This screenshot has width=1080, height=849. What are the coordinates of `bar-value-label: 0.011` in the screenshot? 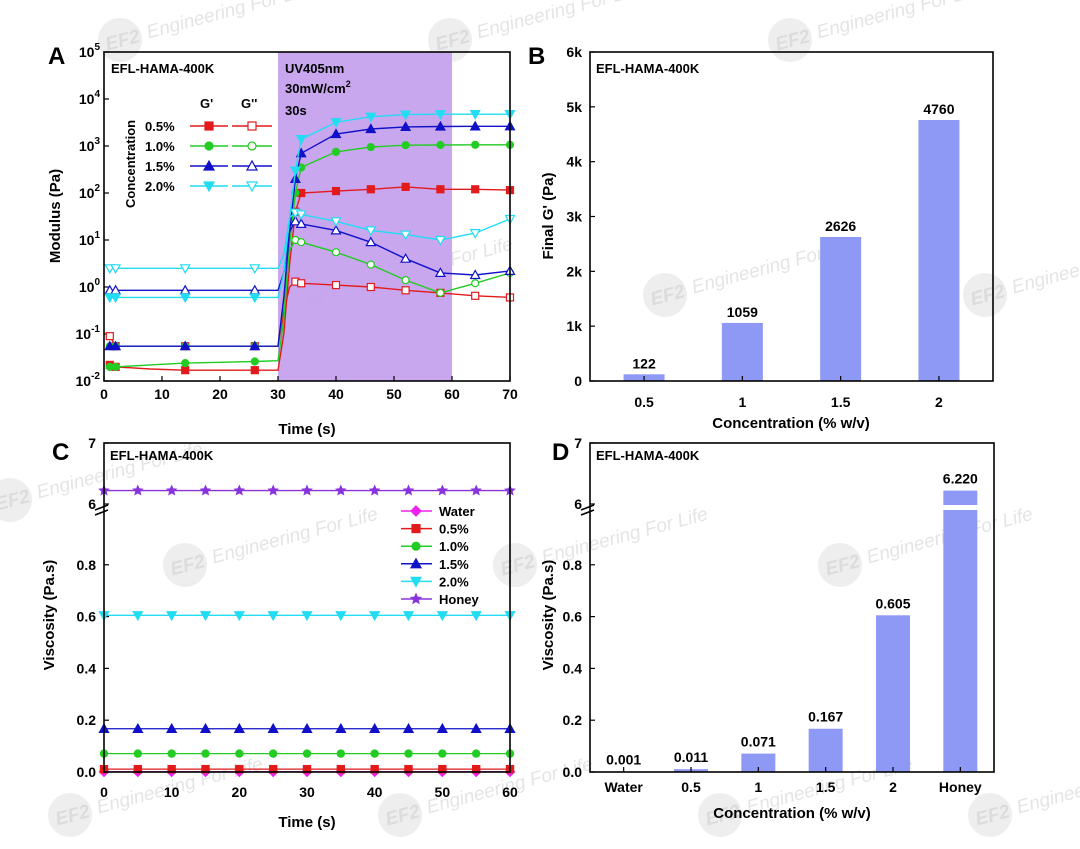 It's located at (691, 757).